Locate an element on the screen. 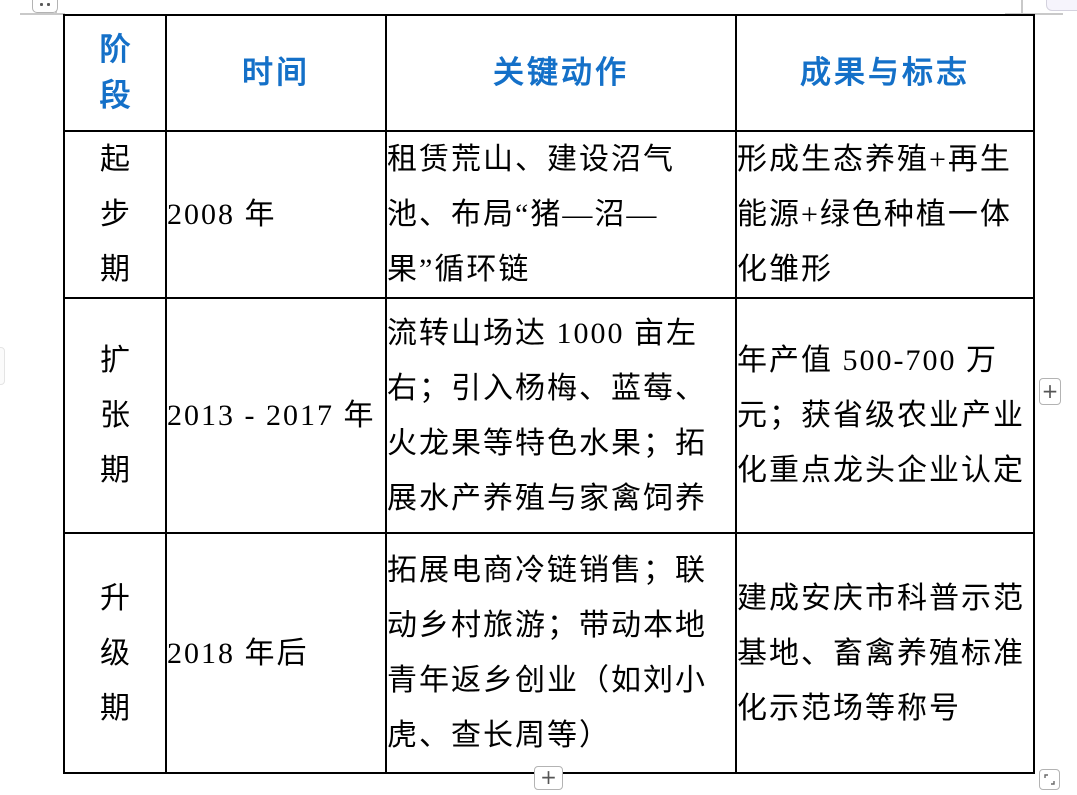  header-label: 时间 is located at coordinates (276, 72).